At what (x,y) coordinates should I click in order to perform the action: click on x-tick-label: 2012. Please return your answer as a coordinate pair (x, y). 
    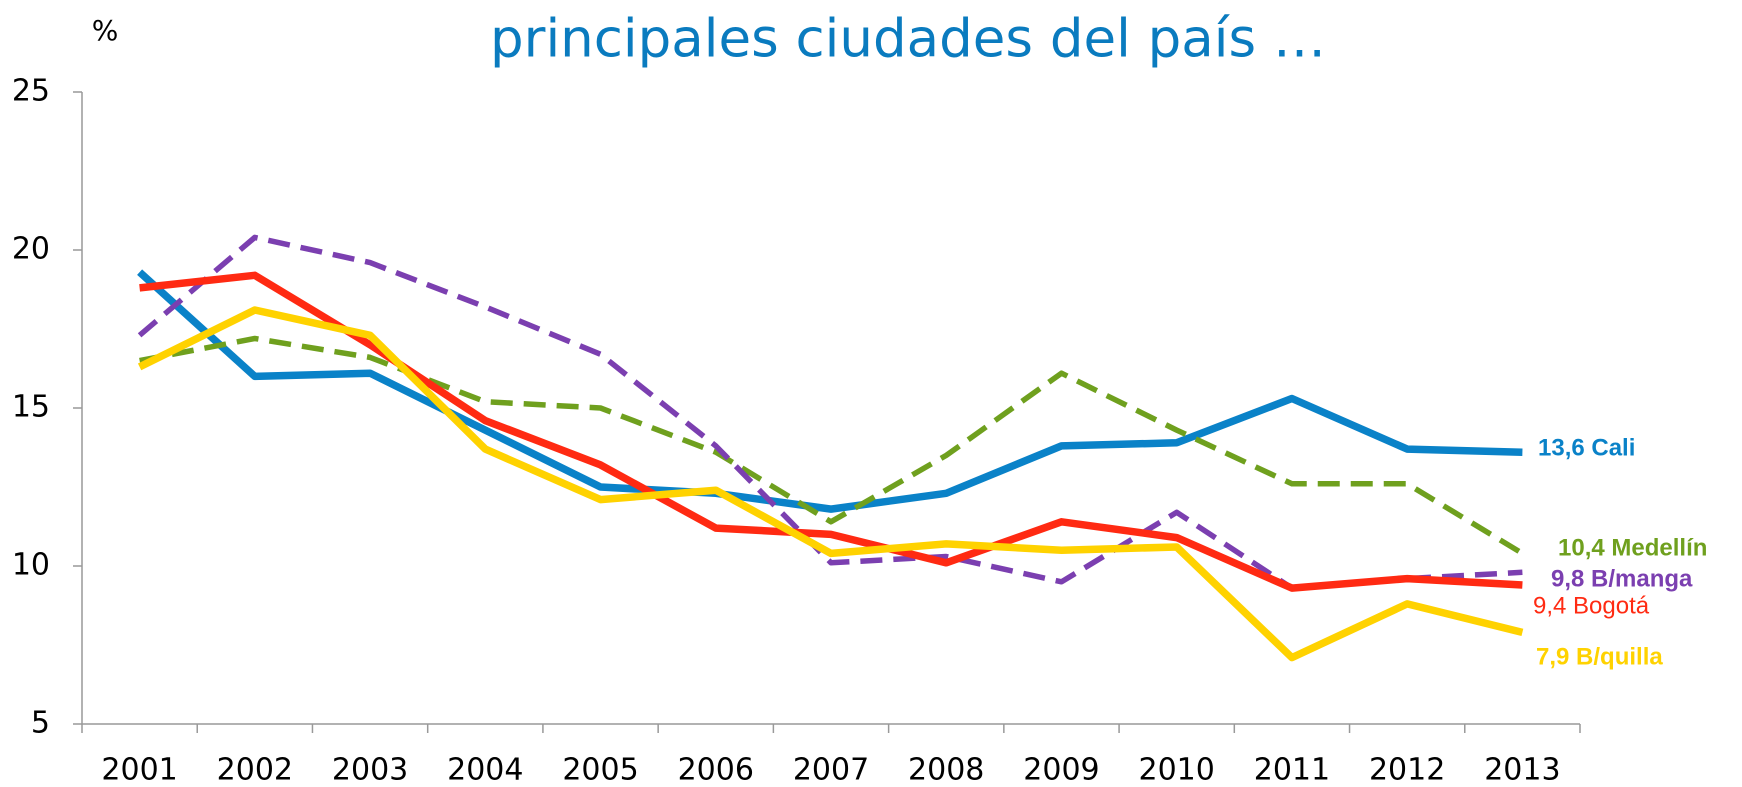
    Looking at the image, I should click on (1407, 770).